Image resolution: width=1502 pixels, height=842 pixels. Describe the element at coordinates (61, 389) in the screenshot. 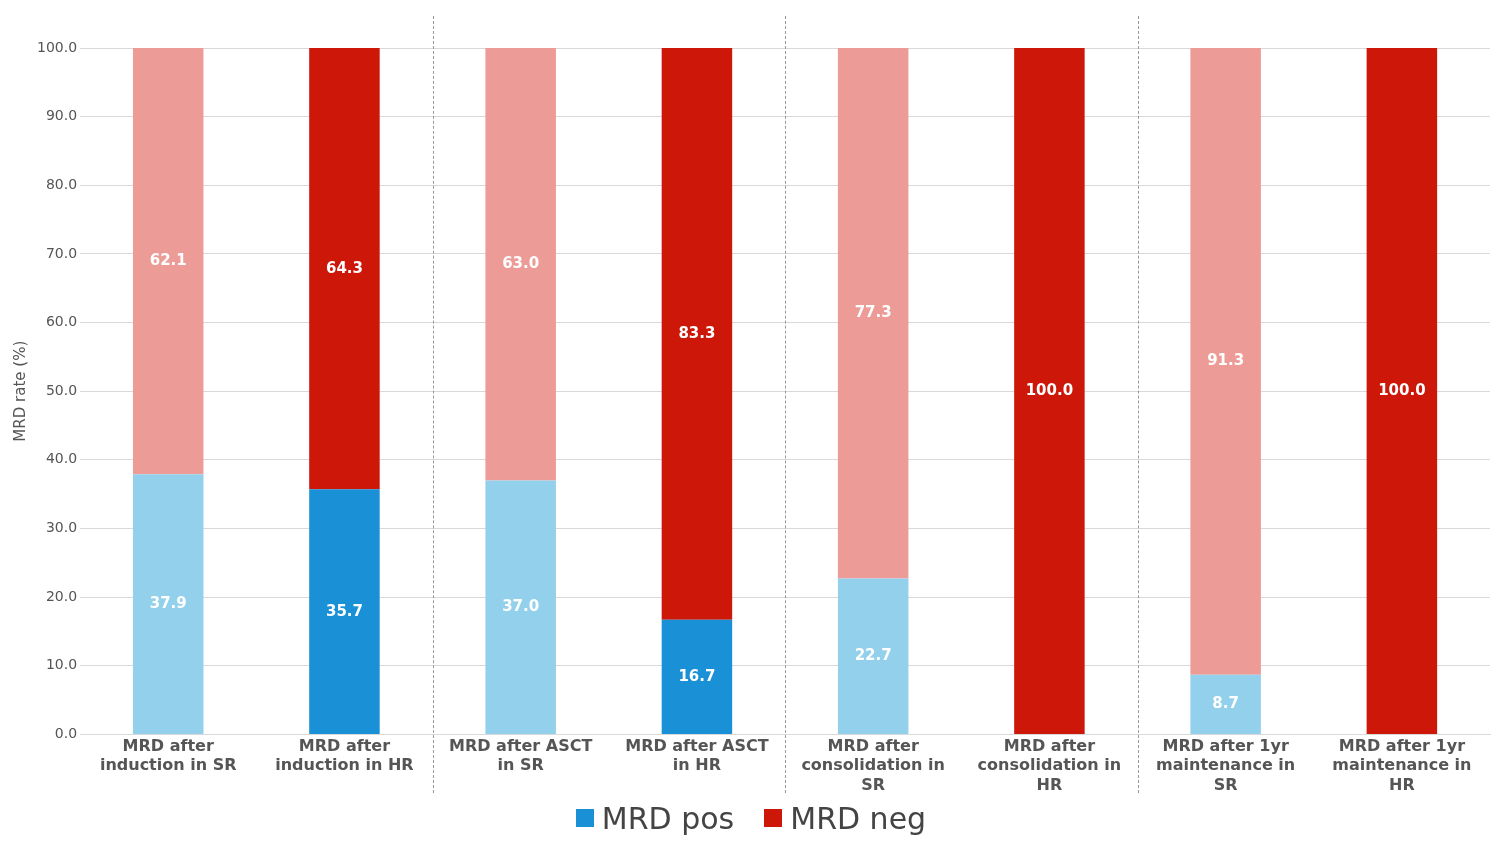

I see `y-tick-label: 50.0` at that location.